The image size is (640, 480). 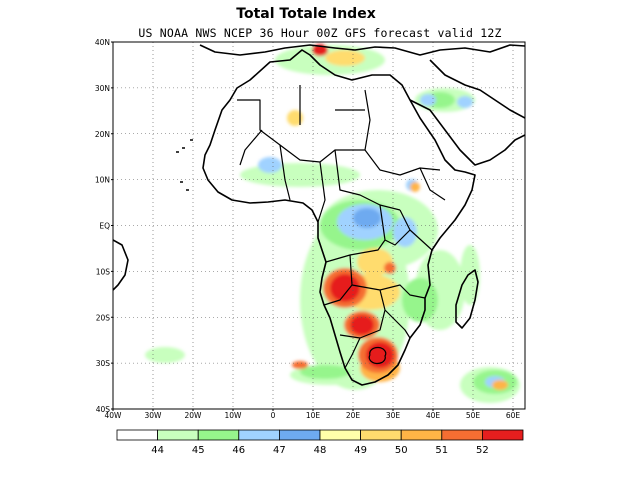 What do you see at coordinates (320, 450) in the screenshot?
I see `colorbar-label: 48` at bounding box center [320, 450].